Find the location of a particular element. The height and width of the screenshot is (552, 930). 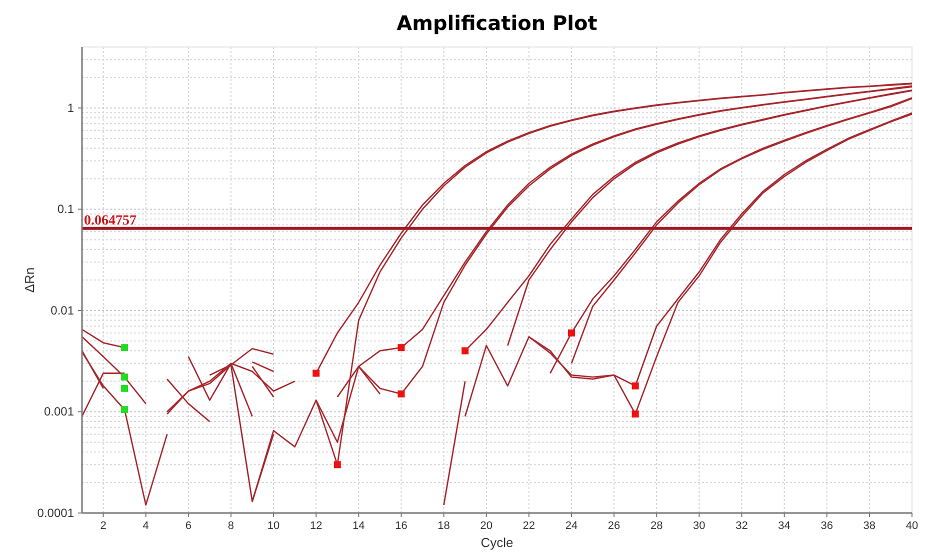

y-tick-label: 0.001 is located at coordinates (59, 411).